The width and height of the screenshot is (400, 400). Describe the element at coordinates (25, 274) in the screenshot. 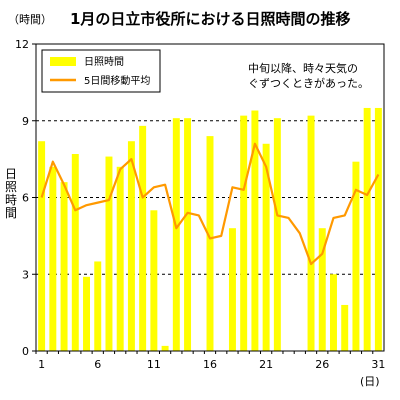

I see `y-tick-label-3: 3` at that location.